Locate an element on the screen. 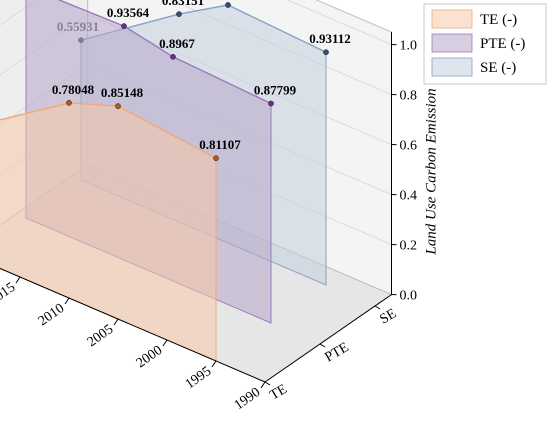  category-tick-label: SE is located at coordinates (389, 316).